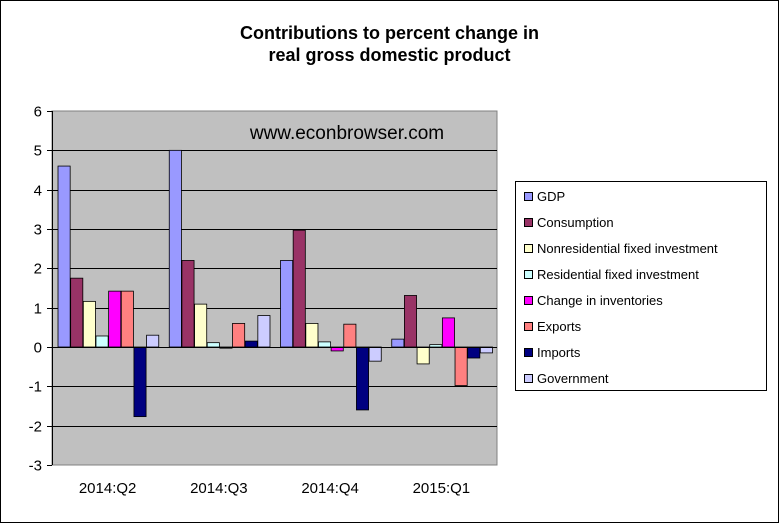  I want to click on x-tick-label: 2014:Q3, so click(219, 488).